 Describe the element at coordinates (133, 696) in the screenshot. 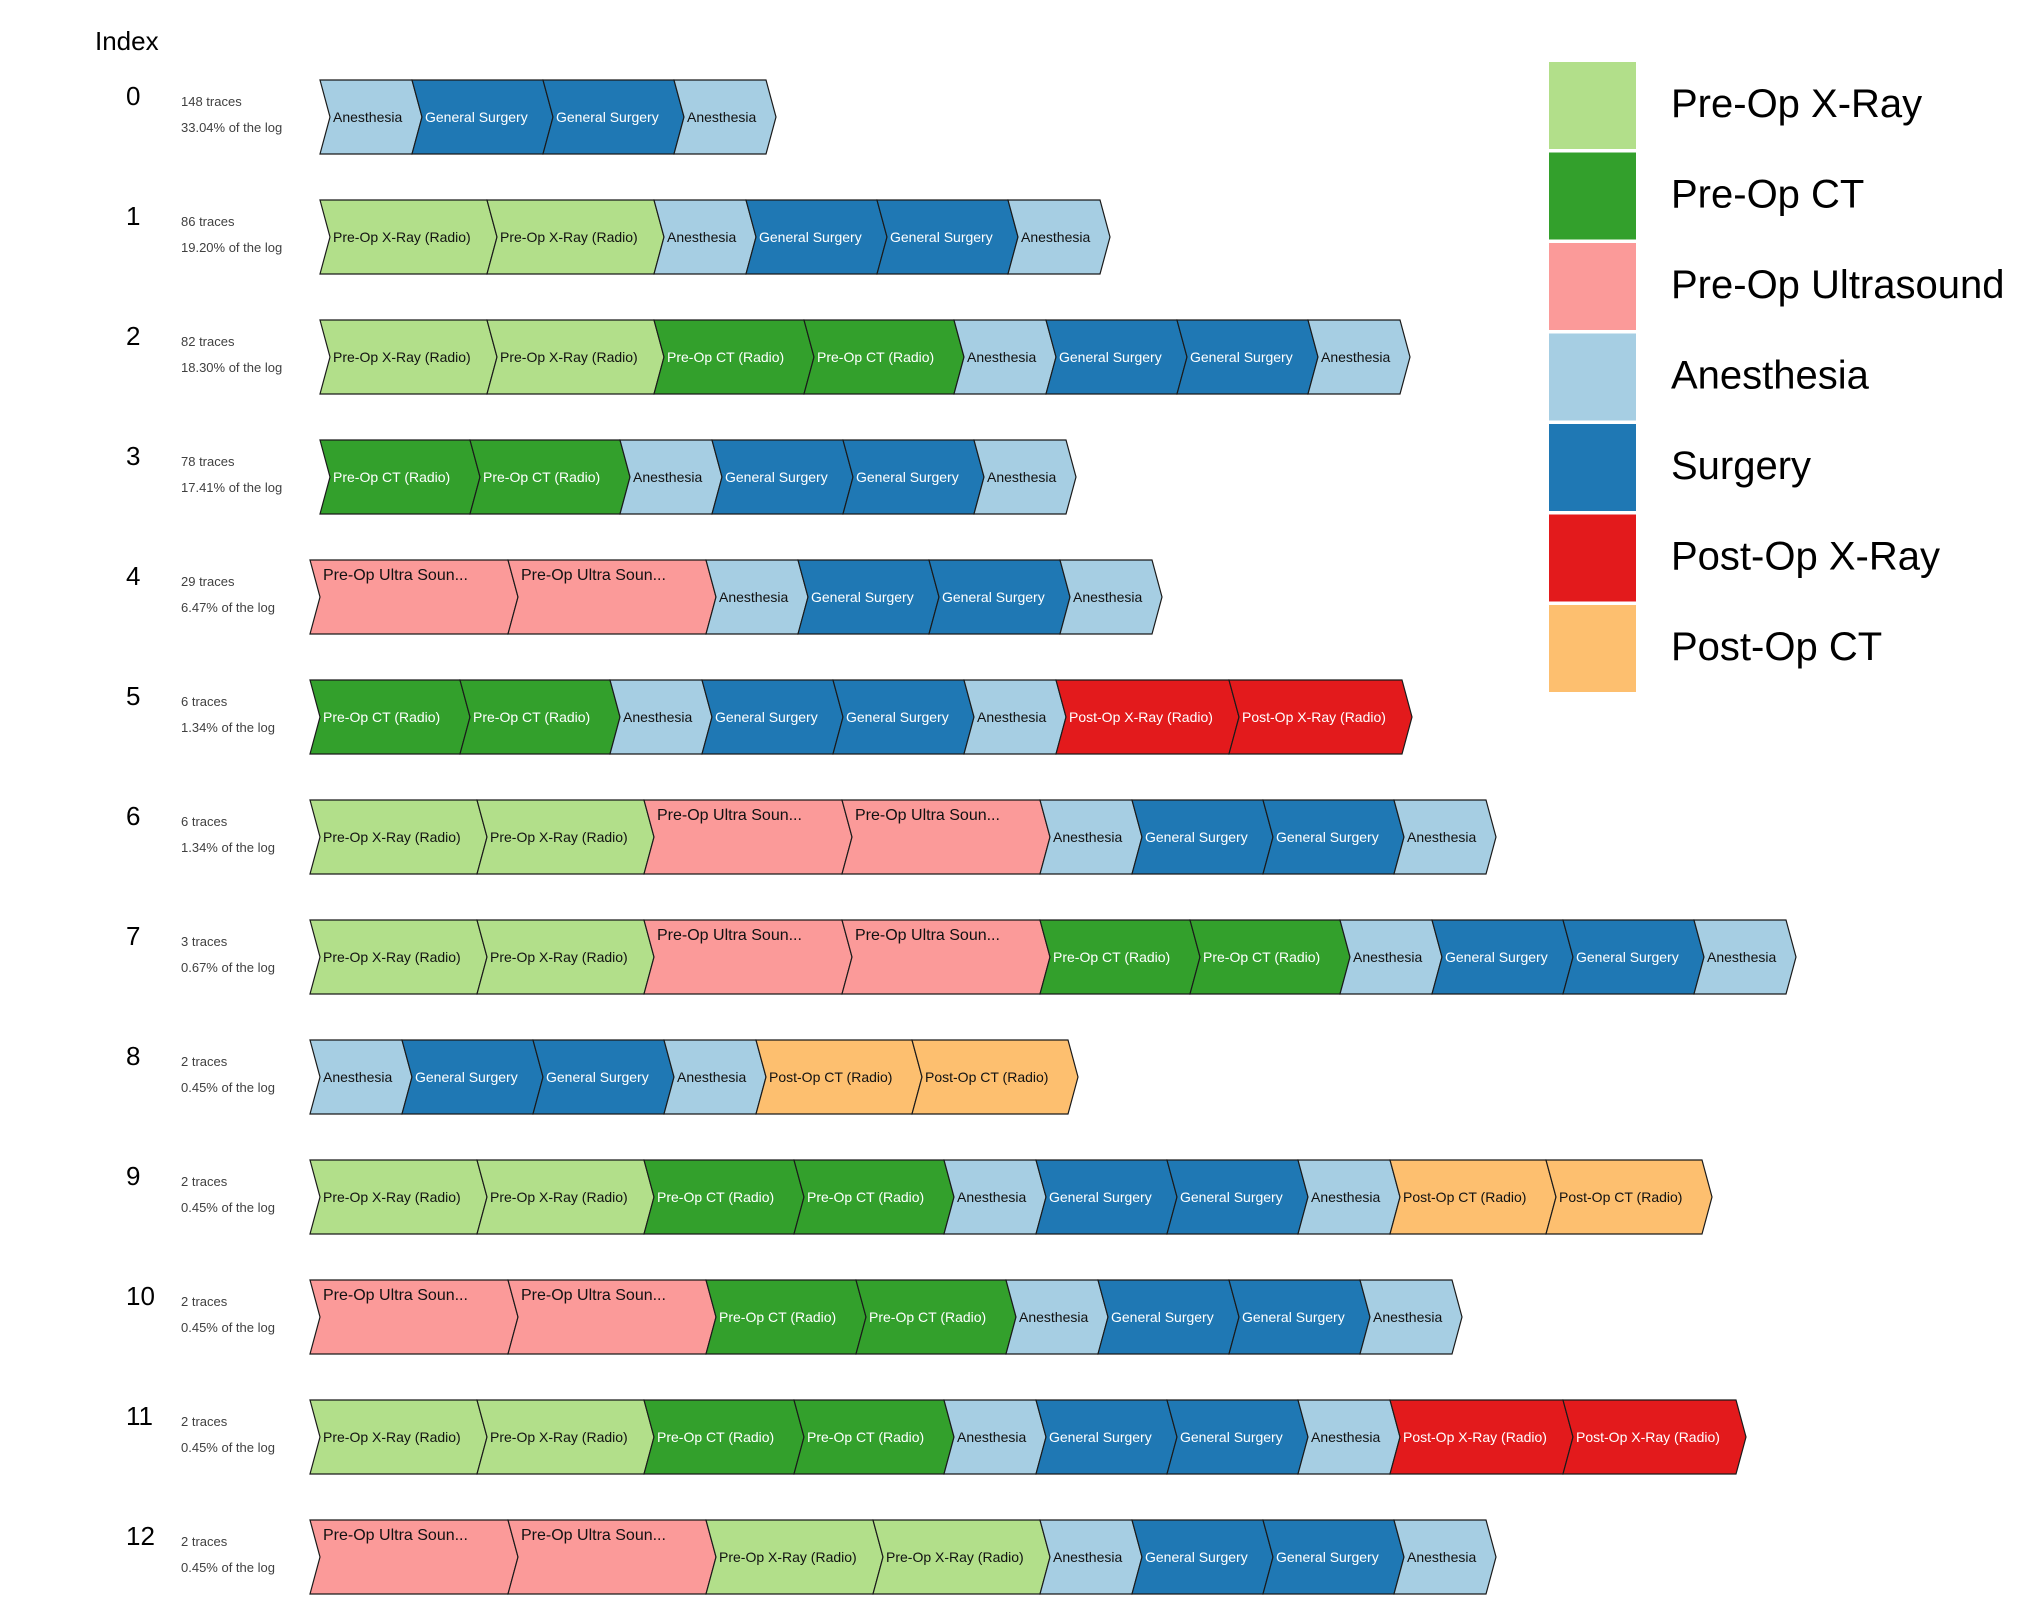

I see `variant-index: 5` at that location.